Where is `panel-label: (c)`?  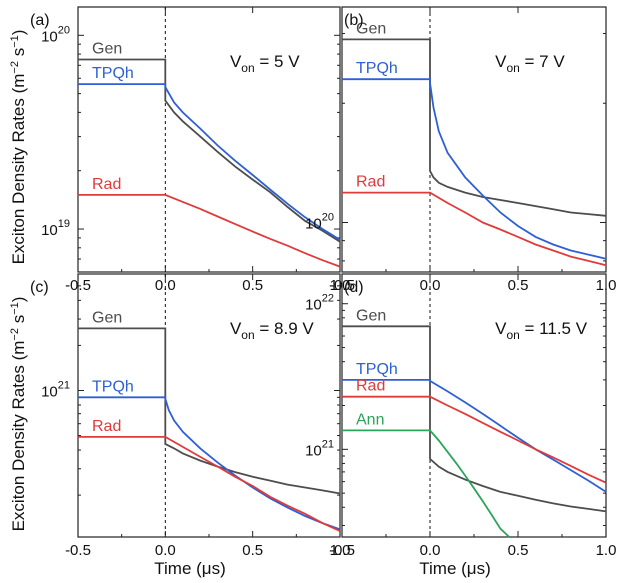
panel-label: (c) is located at coordinates (39, 287).